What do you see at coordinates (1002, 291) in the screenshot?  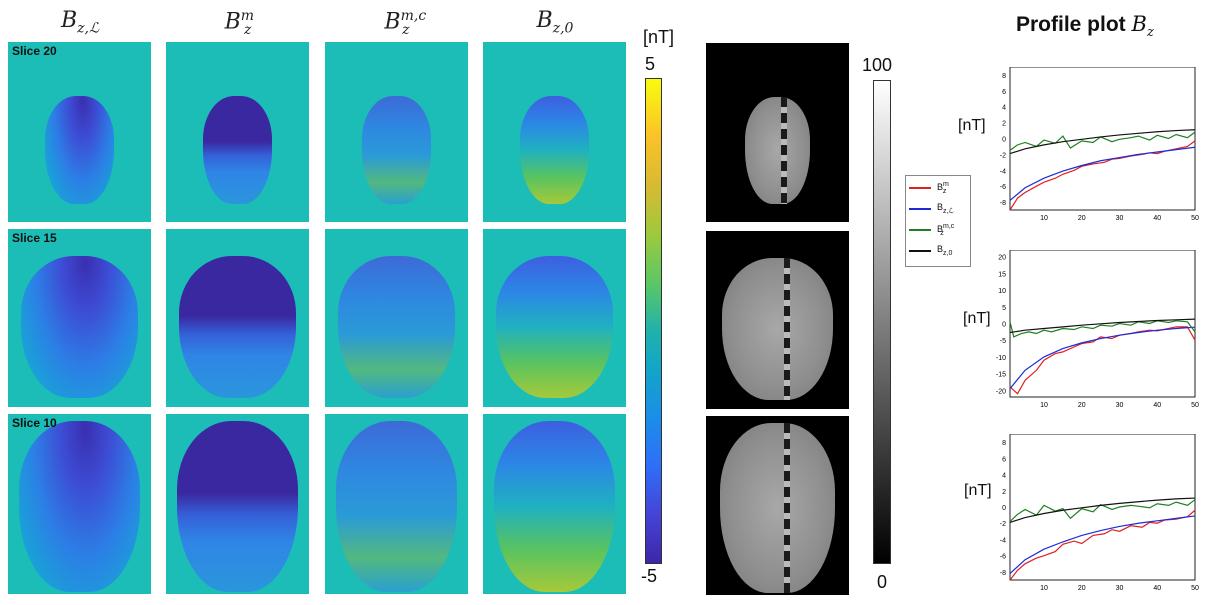 I see `y-tick-label: 10` at bounding box center [1002, 291].